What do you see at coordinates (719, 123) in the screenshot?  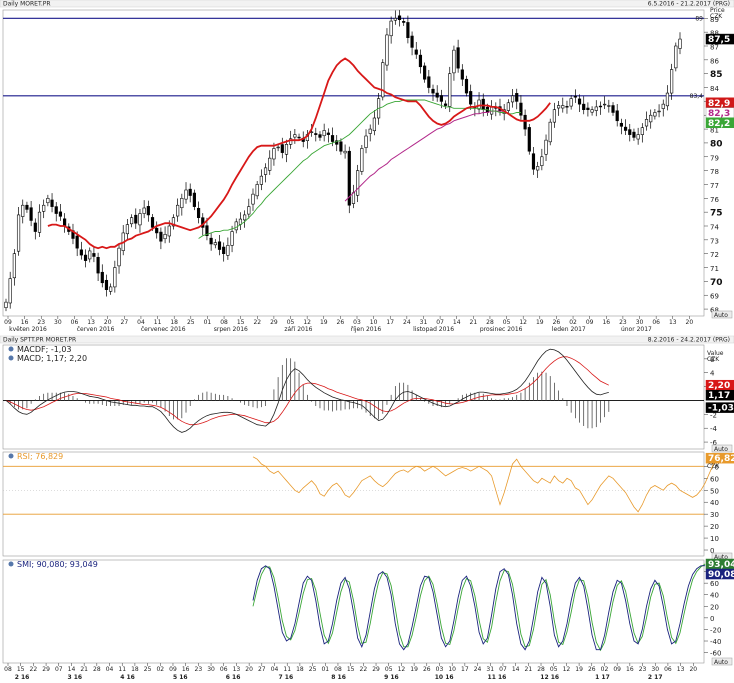 I see `price-badge` at bounding box center [719, 123].